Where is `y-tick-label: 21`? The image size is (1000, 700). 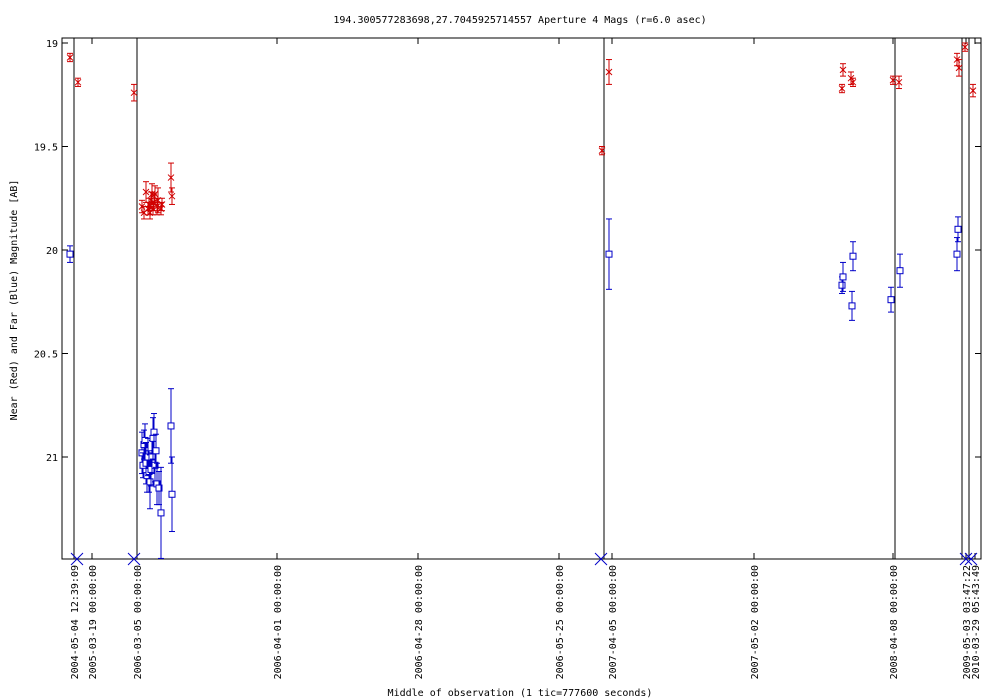 y-tick-label: 21 is located at coordinates (52, 458).